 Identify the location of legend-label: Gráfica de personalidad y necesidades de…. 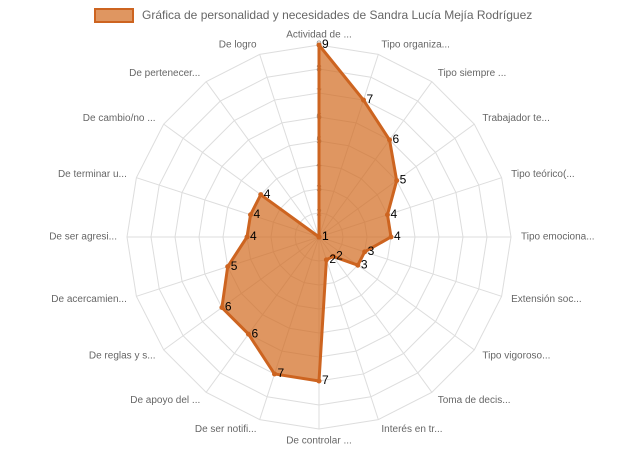
(337, 15).